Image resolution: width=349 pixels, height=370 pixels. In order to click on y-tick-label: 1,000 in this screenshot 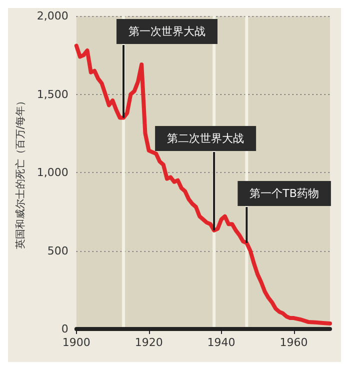, I will do `click(52, 172)`.